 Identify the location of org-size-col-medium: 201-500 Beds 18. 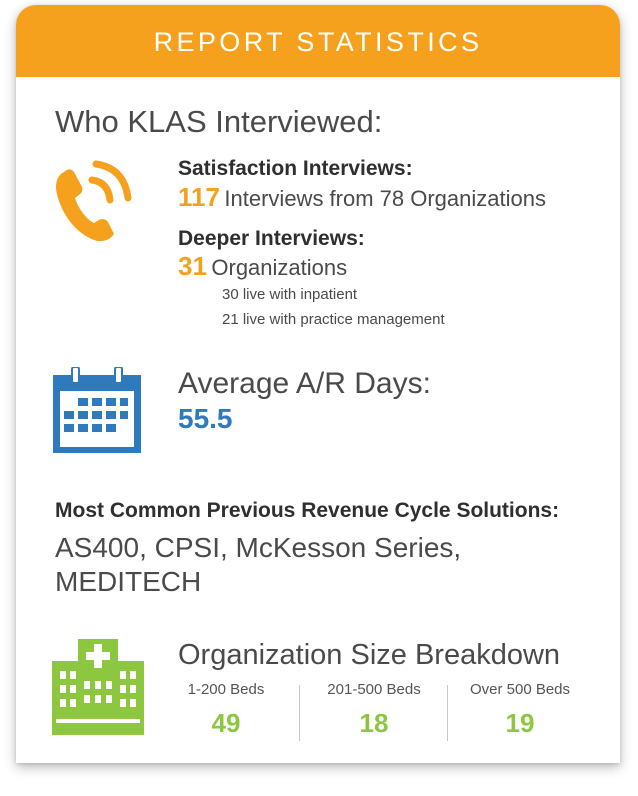
(374, 711).